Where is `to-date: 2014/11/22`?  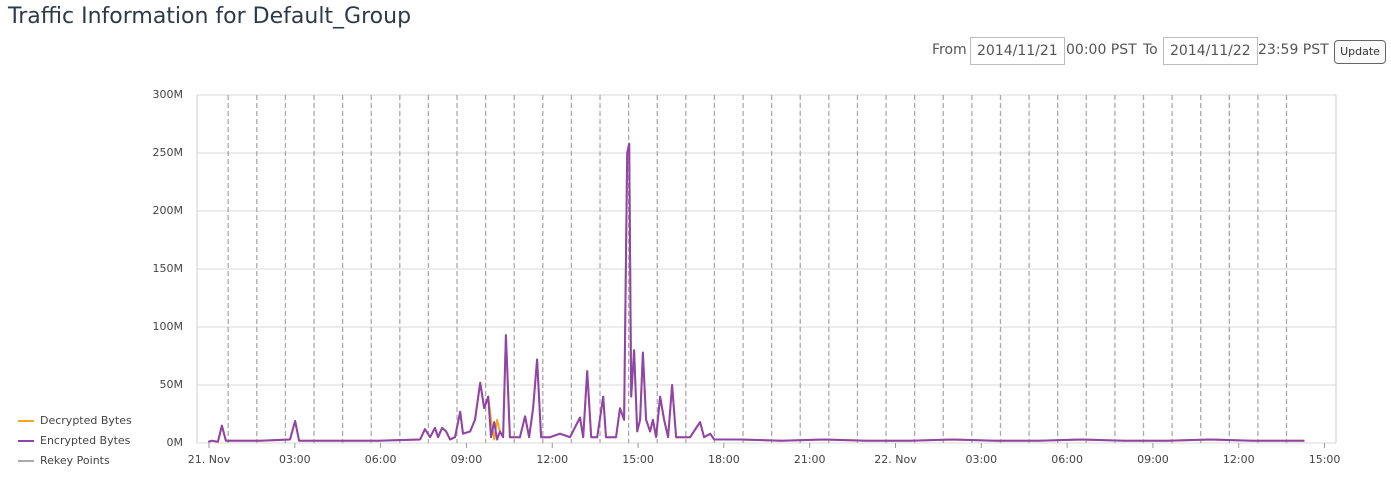 to-date: 2014/11/22 is located at coordinates (1210, 51).